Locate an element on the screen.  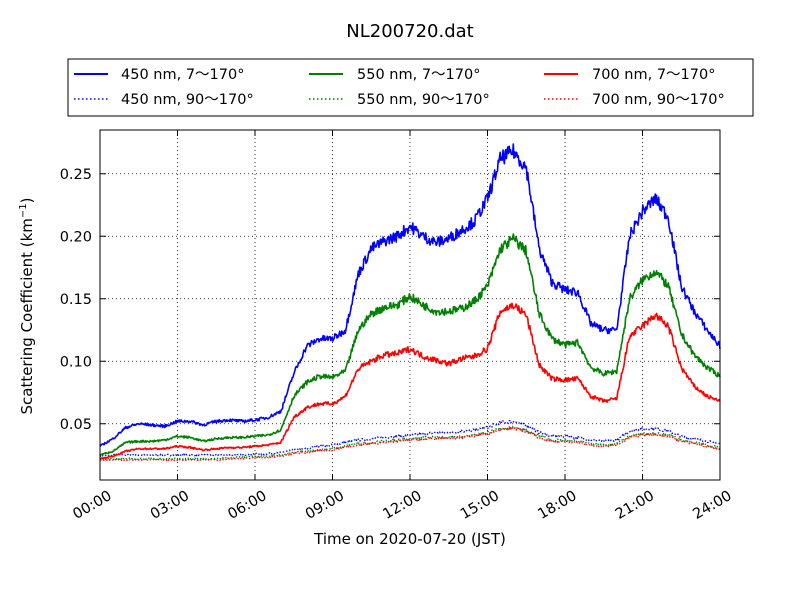
legend-entry: 700 nm, 7～170° is located at coordinates (629, 75).